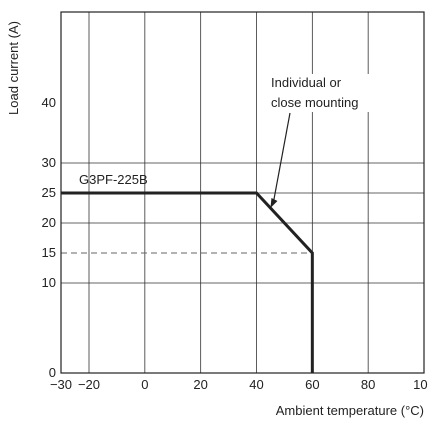 This screenshot has width=428, height=421. What do you see at coordinates (200, 384) in the screenshot?
I see `x-tick-label: 20` at bounding box center [200, 384].